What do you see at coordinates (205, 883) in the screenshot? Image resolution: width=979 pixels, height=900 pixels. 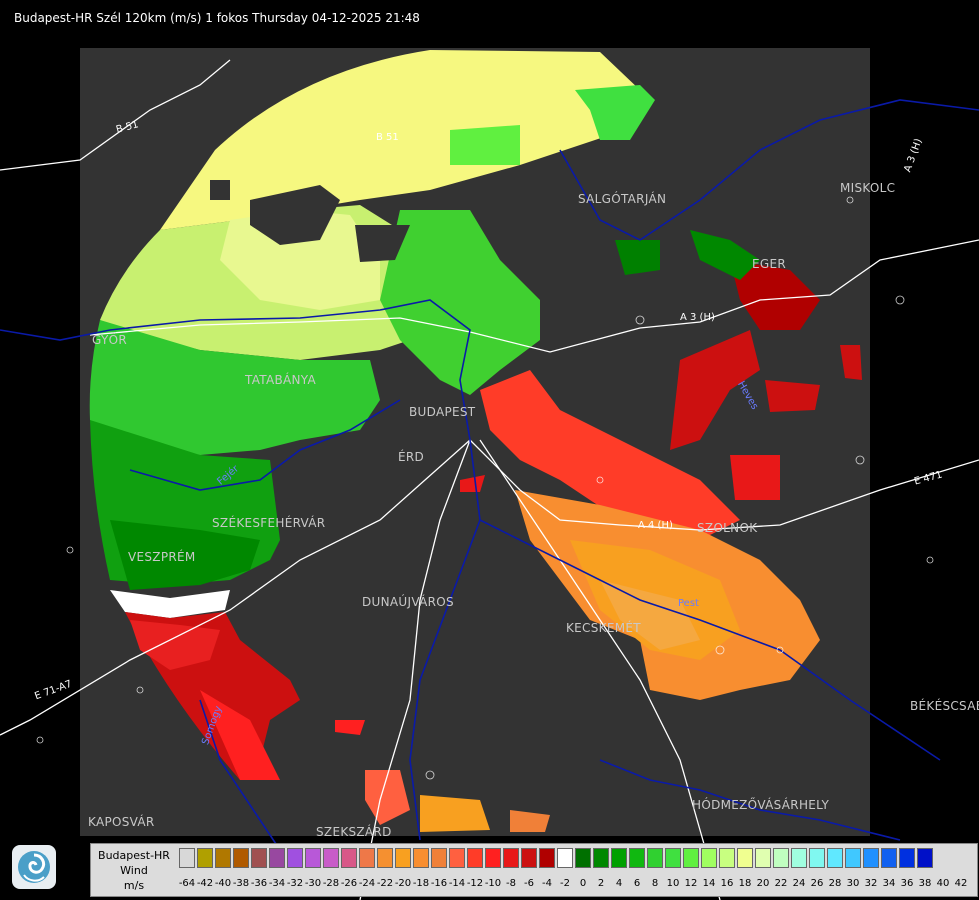 I see `legend-tick-label: -42` at bounding box center [205, 883].